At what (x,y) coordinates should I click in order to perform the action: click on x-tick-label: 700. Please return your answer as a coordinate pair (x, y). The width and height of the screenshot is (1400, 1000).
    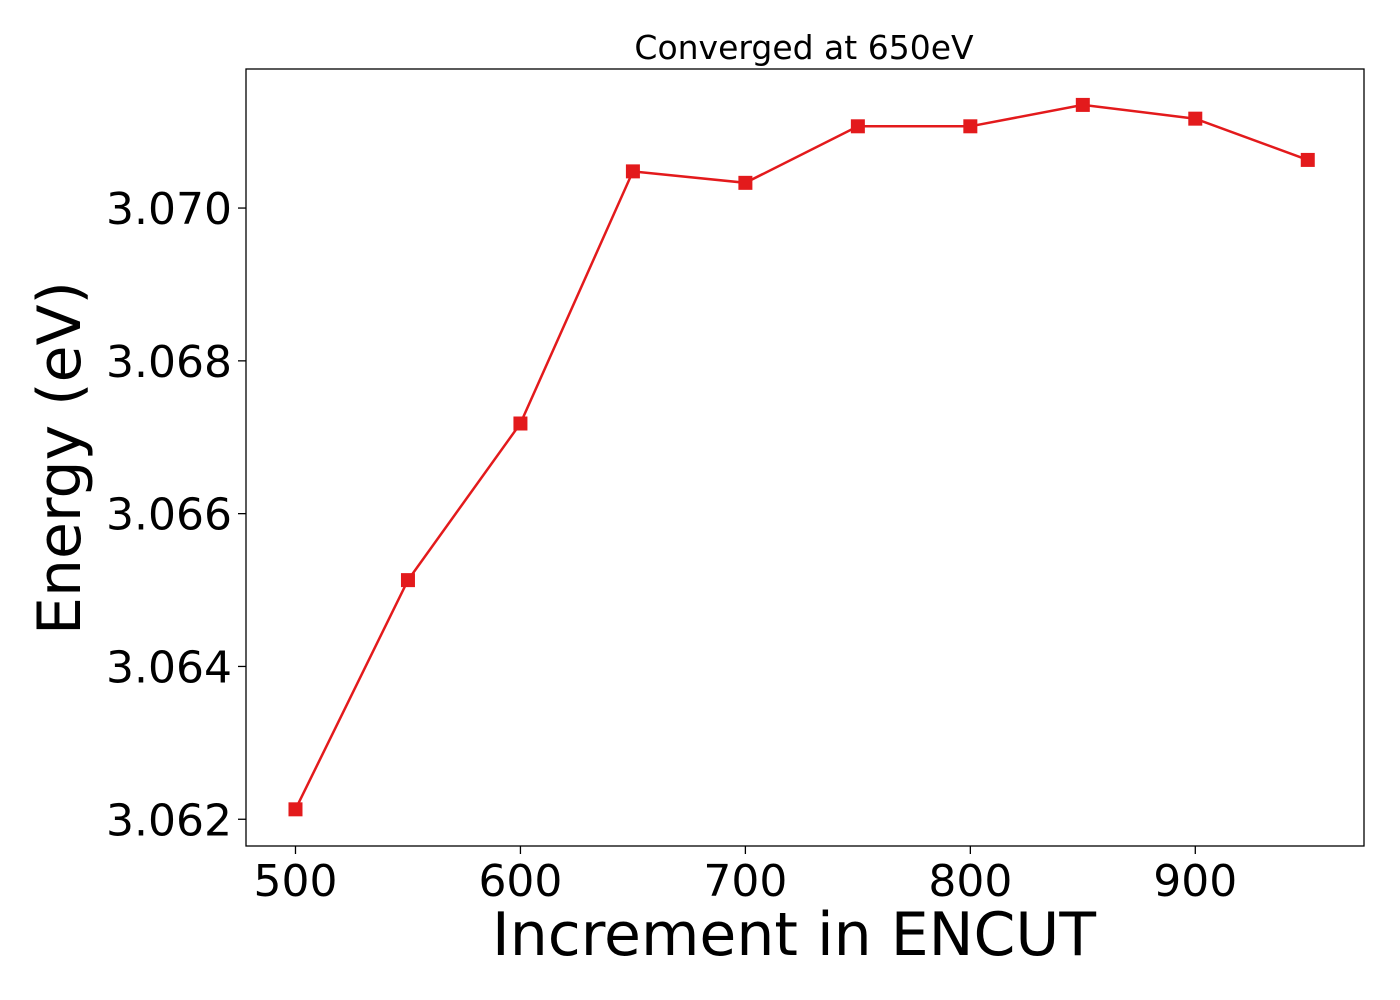
    Looking at the image, I should click on (745, 881).